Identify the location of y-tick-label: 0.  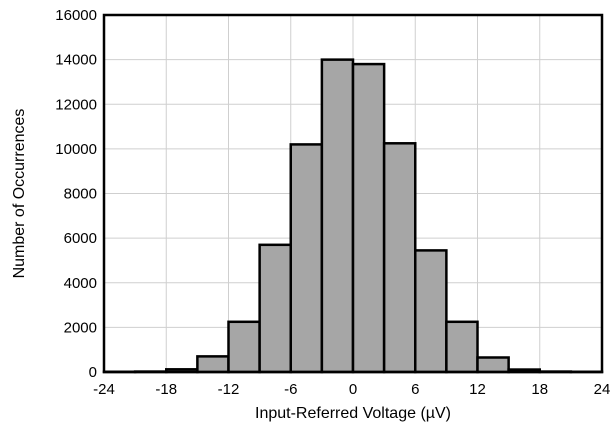
(93, 372).